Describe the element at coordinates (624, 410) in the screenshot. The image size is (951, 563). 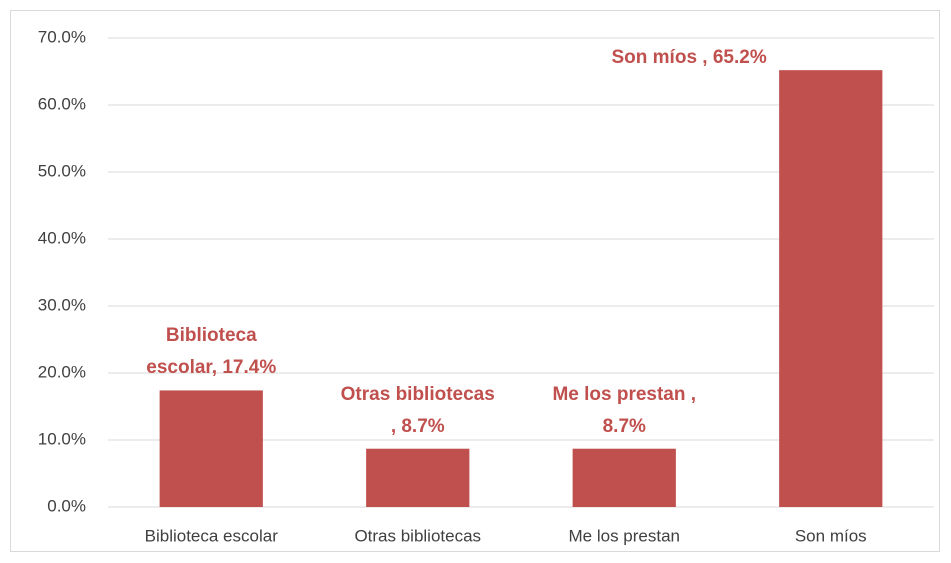
I see `data-label: Me los prestan , 8.7%` at that location.